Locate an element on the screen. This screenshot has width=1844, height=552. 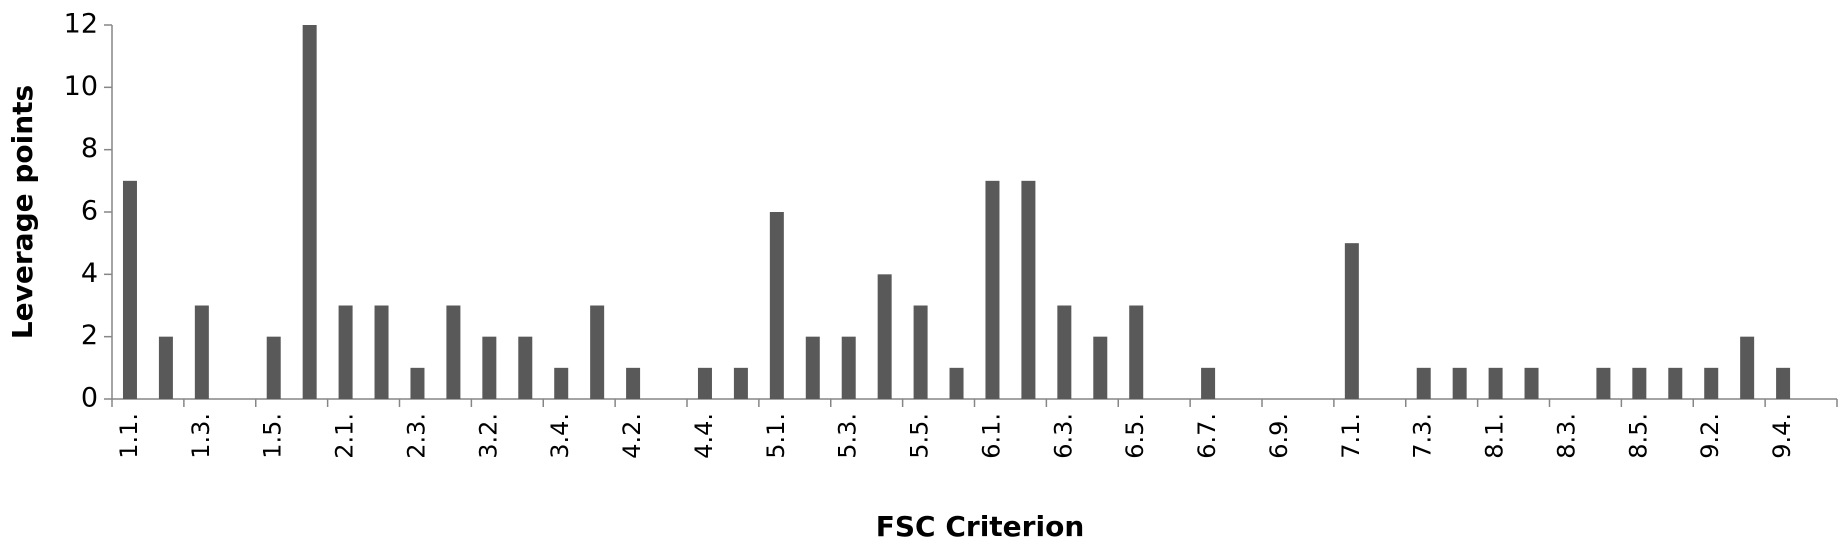
y-tick-label: 10 is located at coordinates (81, 86).